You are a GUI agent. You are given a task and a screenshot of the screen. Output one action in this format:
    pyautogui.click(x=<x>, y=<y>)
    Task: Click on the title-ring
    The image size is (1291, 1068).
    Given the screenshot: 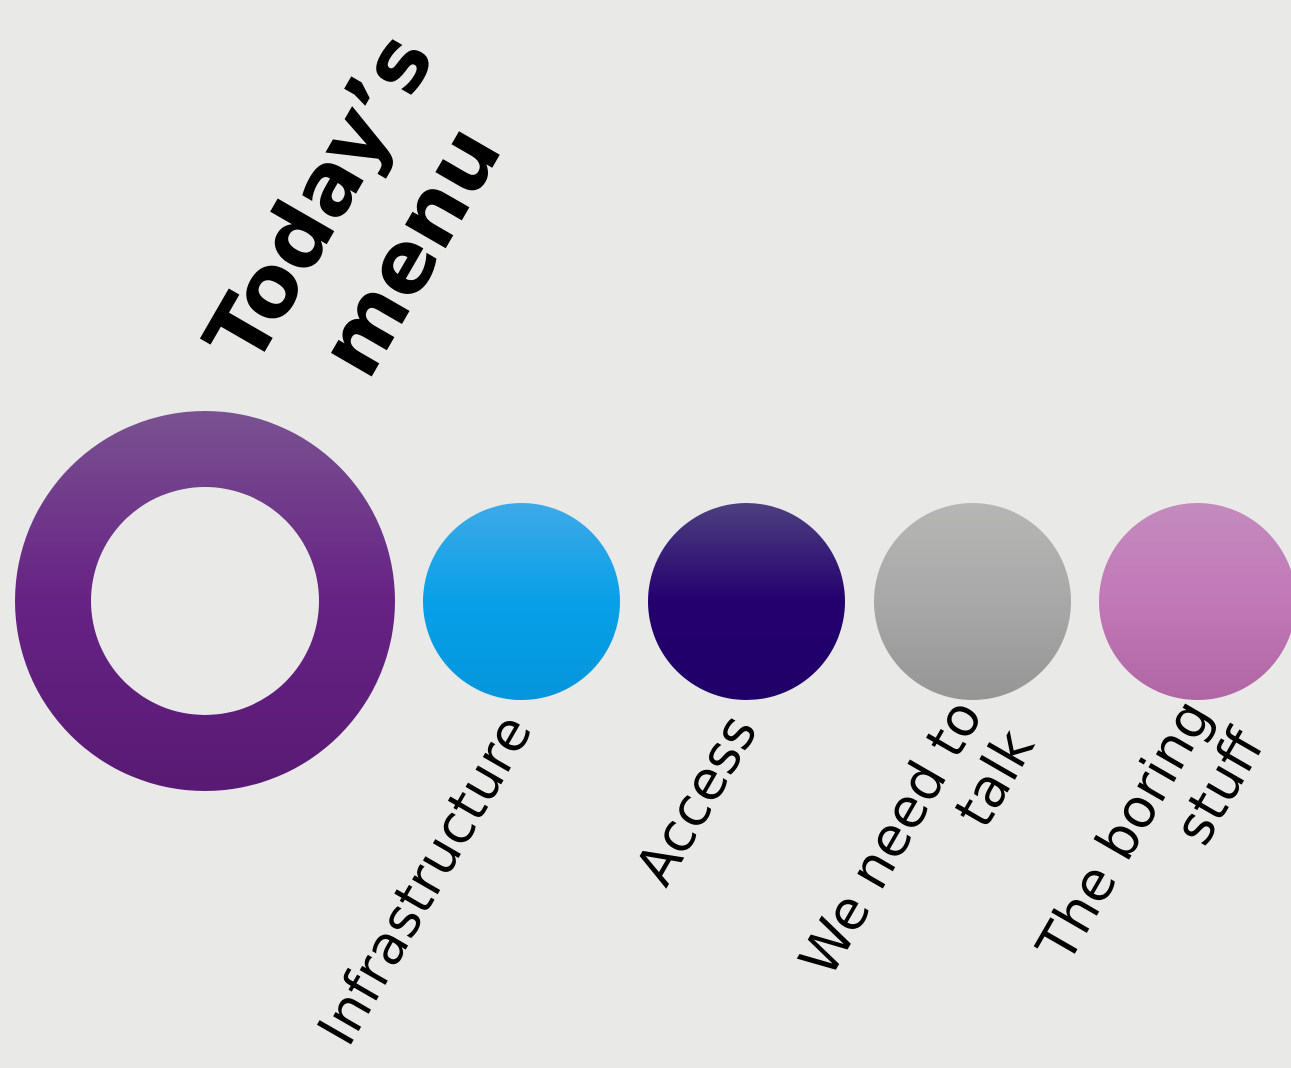 What is the action you would take?
    pyautogui.click(x=205, y=601)
    